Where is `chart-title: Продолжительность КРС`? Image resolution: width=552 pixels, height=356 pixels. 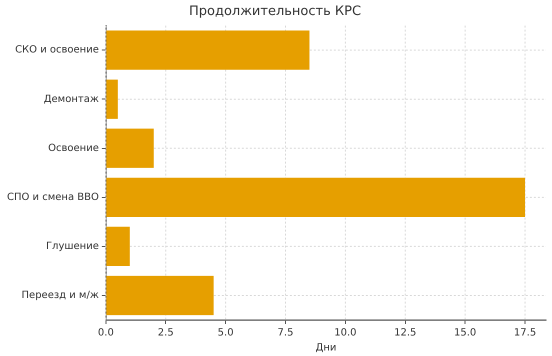 chart-title: Продолжительность КРС is located at coordinates (275, 12).